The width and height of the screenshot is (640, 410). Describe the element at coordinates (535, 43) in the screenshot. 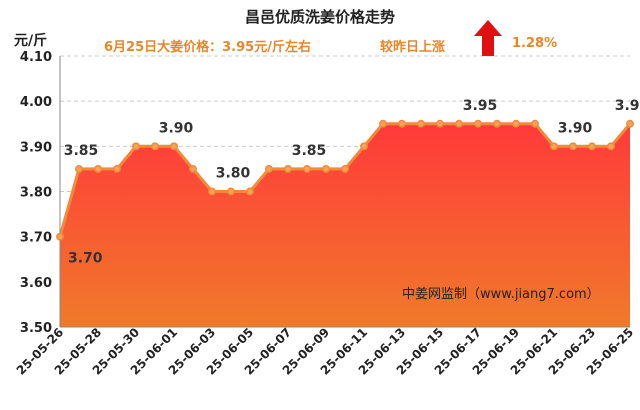

I see `change-percent: 1.28%` at that location.